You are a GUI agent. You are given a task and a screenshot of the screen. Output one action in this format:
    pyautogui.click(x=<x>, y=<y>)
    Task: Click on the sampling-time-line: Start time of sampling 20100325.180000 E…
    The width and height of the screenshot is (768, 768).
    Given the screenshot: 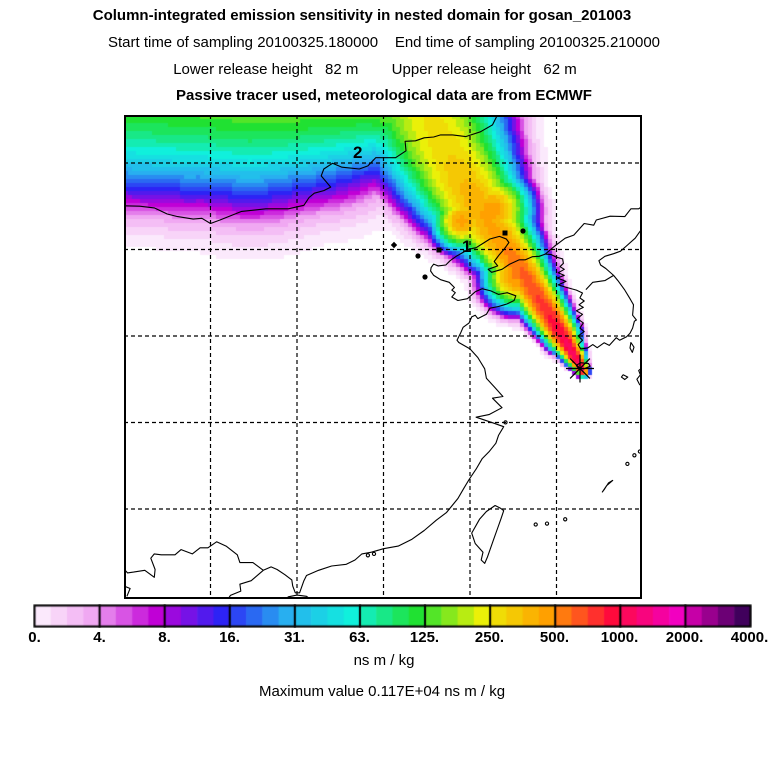 What is the action you would take?
    pyautogui.click(x=384, y=42)
    